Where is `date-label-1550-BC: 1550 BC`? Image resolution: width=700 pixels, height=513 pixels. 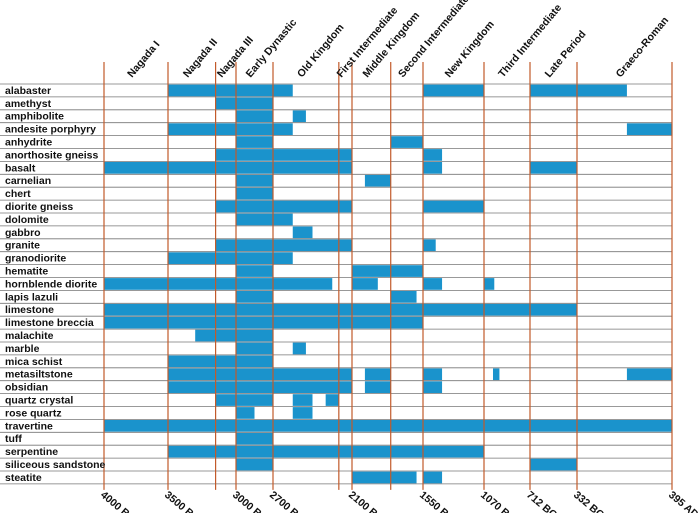 date-label-1550-BC: 1550 BC is located at coordinates (437, 501).